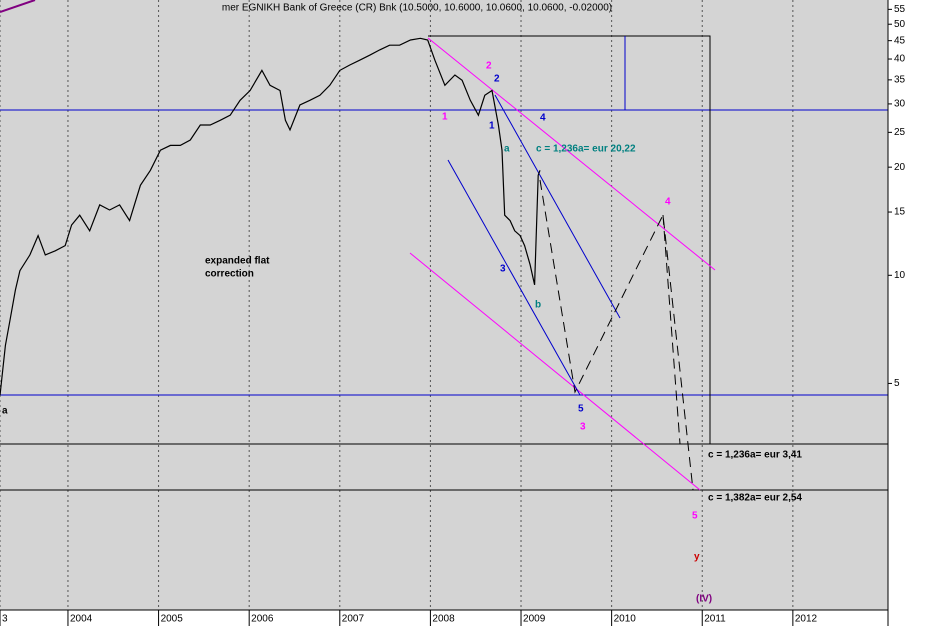 The width and height of the screenshot is (931, 626). What do you see at coordinates (81, 619) in the screenshot?
I see `x-tick-label: 2004` at bounding box center [81, 619].